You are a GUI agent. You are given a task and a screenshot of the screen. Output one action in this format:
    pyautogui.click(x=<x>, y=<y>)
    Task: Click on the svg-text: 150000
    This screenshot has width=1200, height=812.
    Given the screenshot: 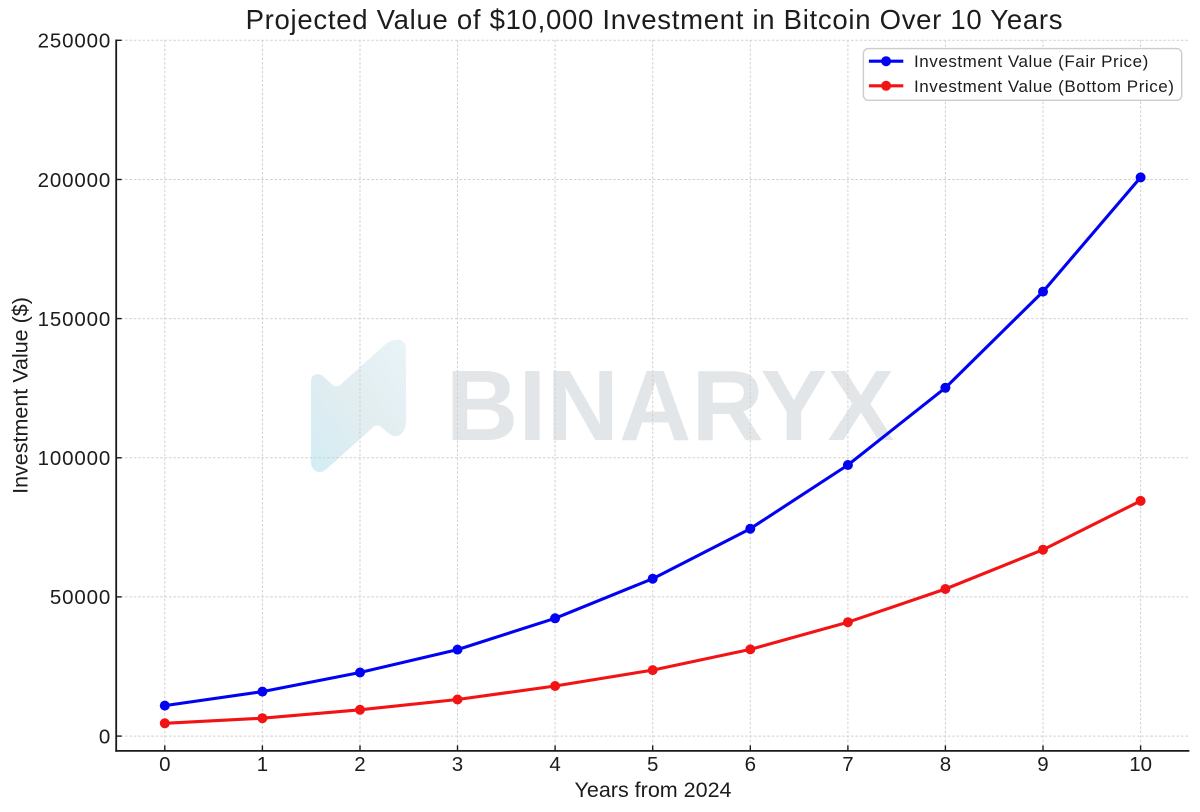 What is the action you would take?
    pyautogui.click(x=75, y=319)
    